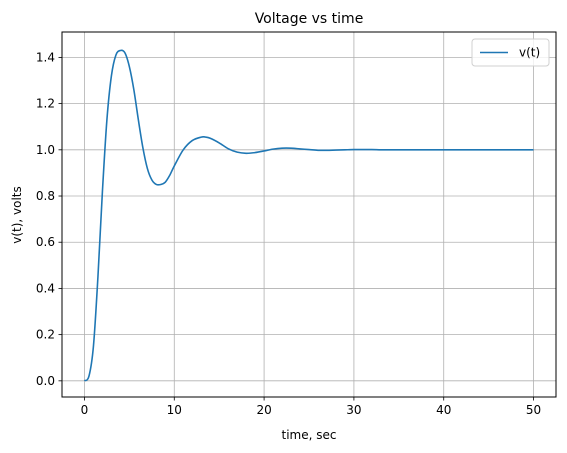 This screenshot has width=567, height=453. Describe the element at coordinates (529, 53) in the screenshot. I see `legend-label: v(t)` at that location.